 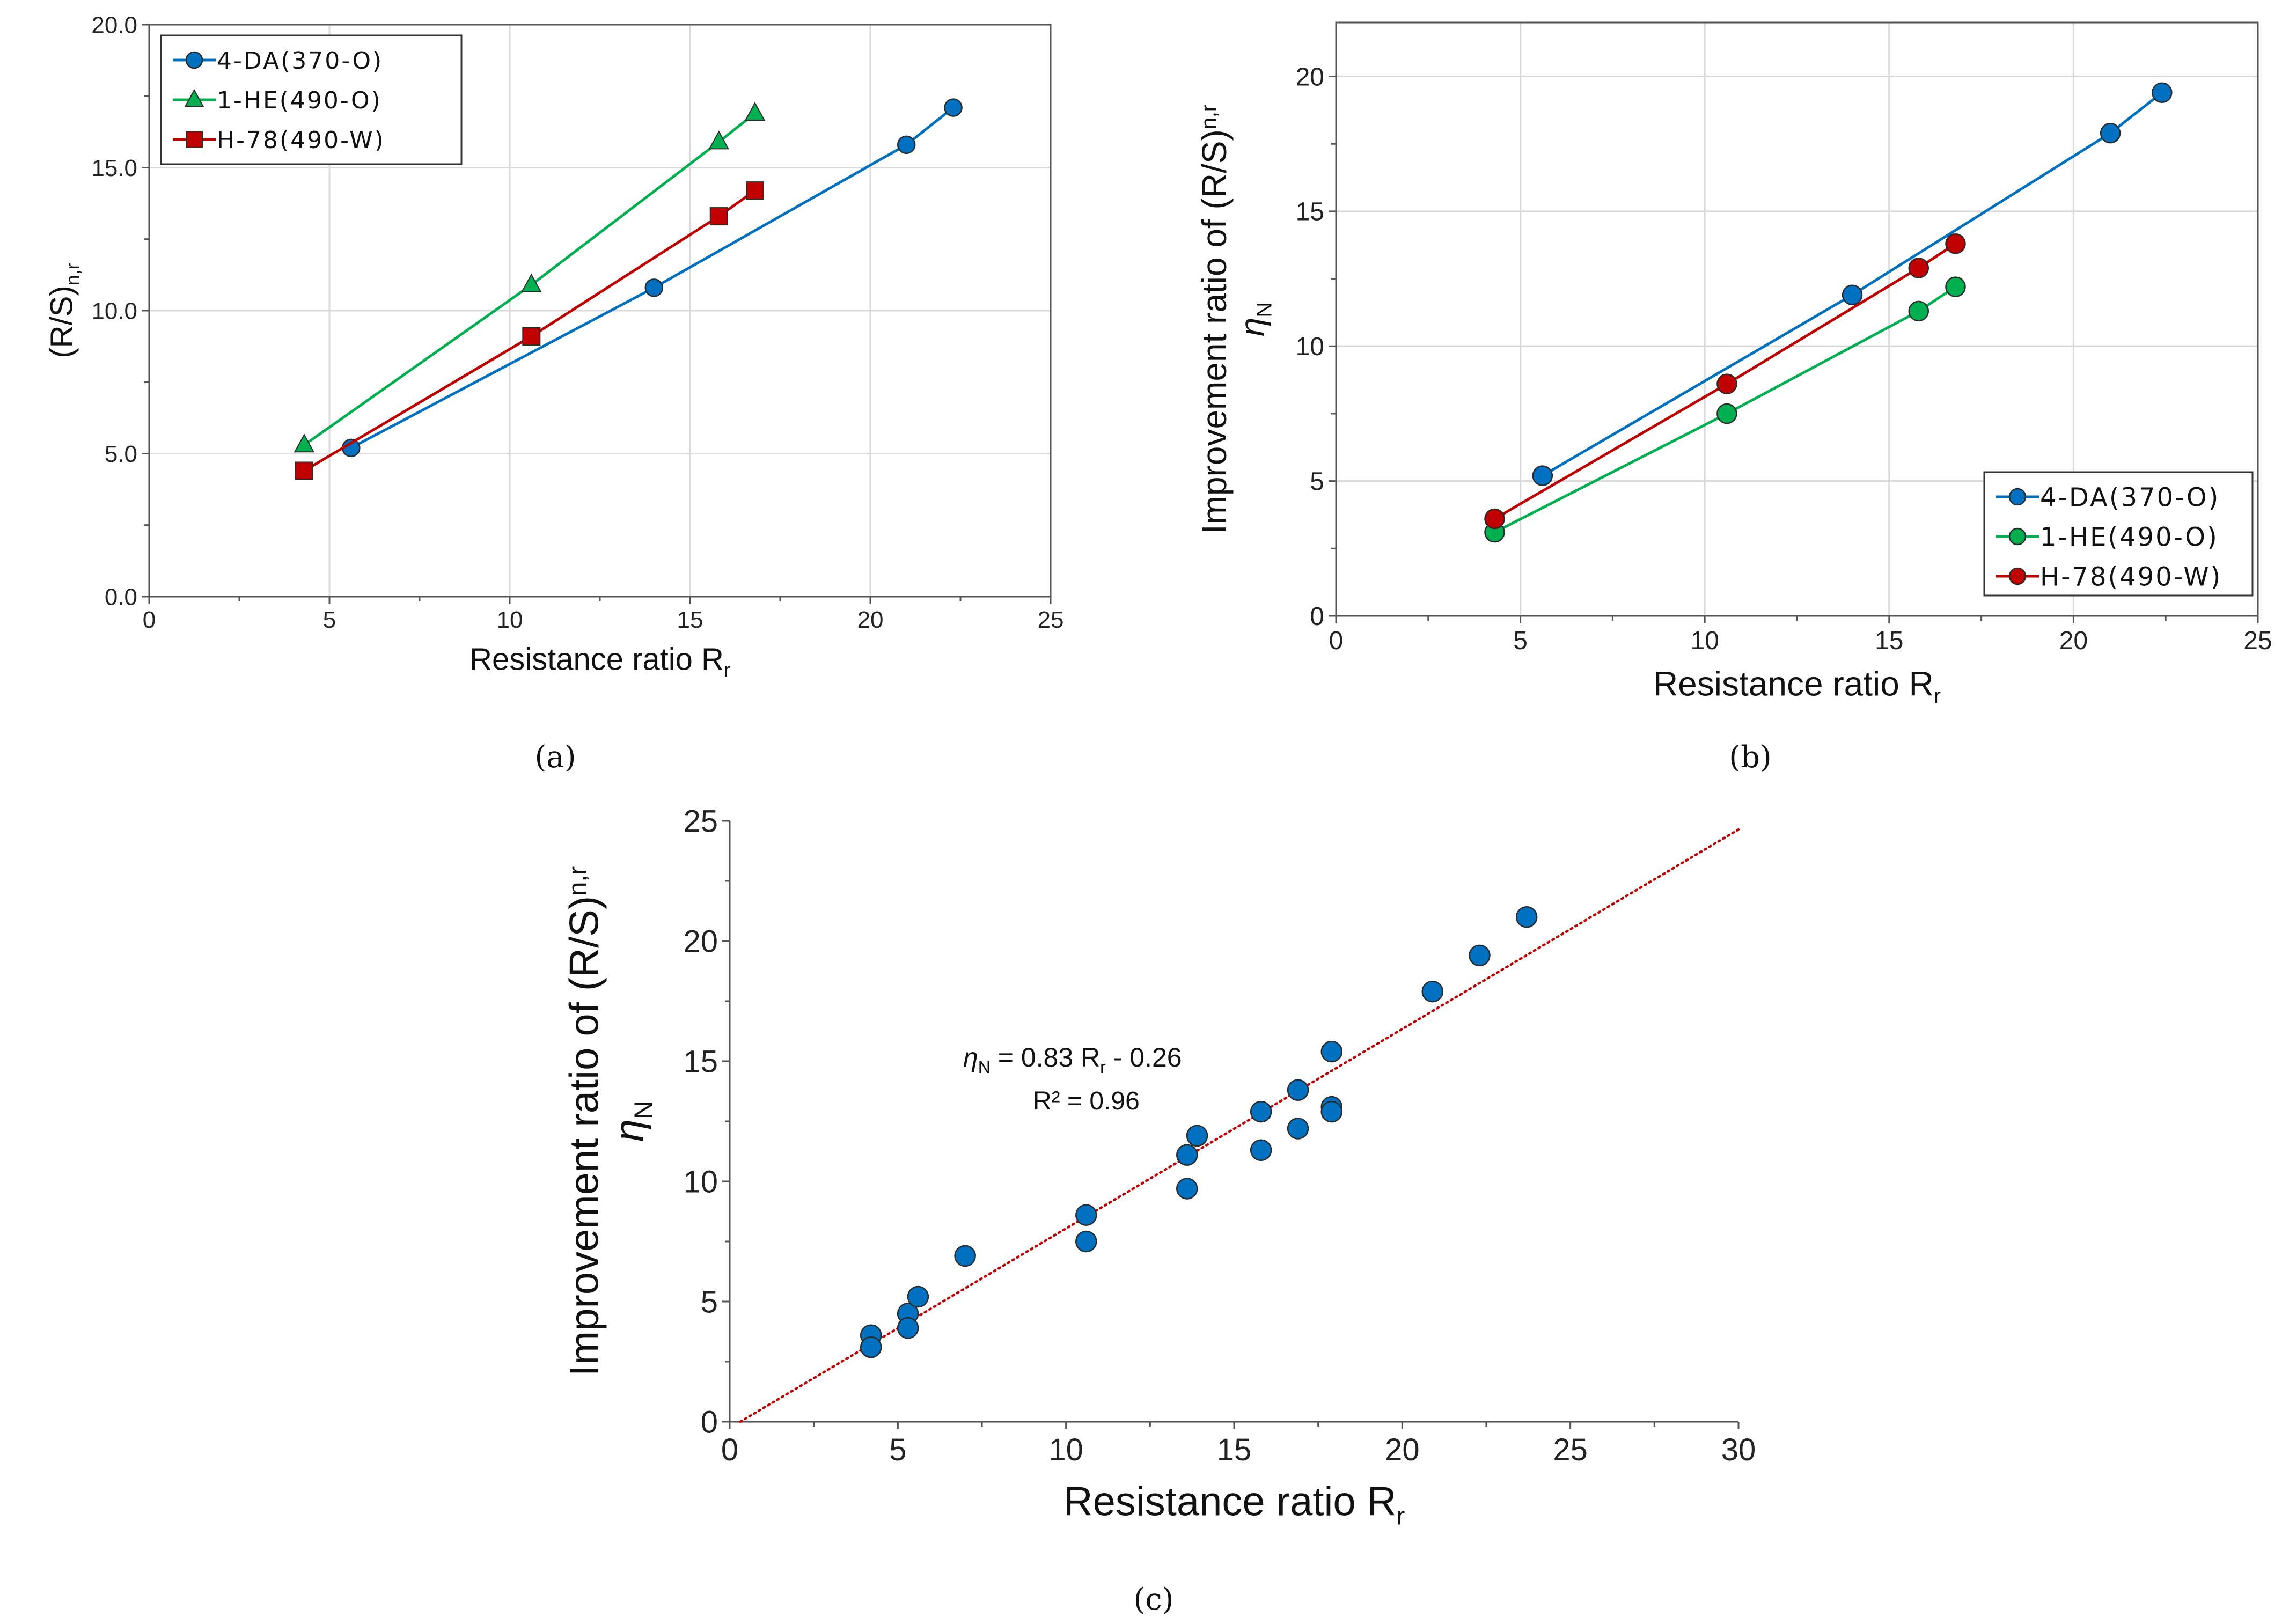 I want to click on legend-label: H-78(490-W), so click(x=2131, y=577).